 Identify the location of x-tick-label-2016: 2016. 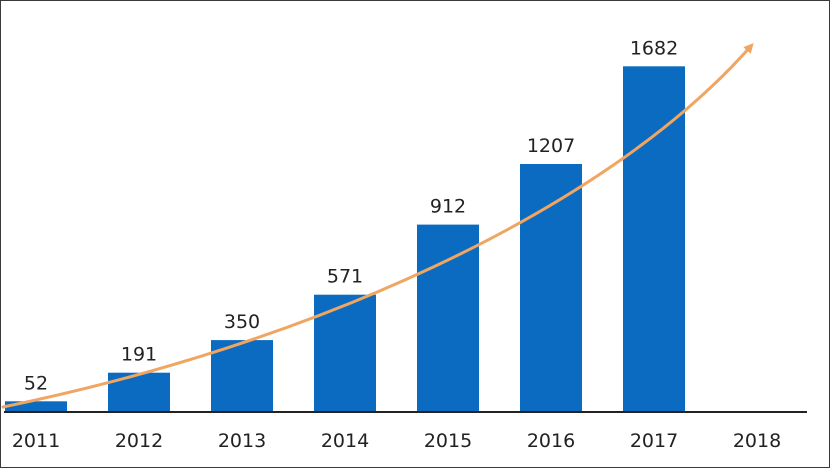
(551, 441).